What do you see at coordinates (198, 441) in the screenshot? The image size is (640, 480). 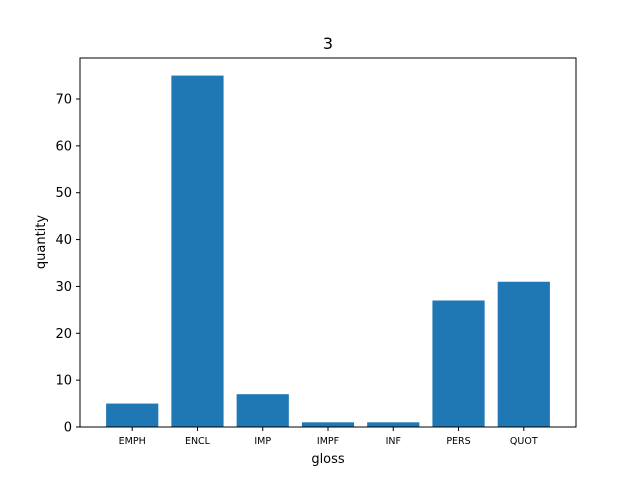 I see `x-tick-label: ENCL` at bounding box center [198, 441].